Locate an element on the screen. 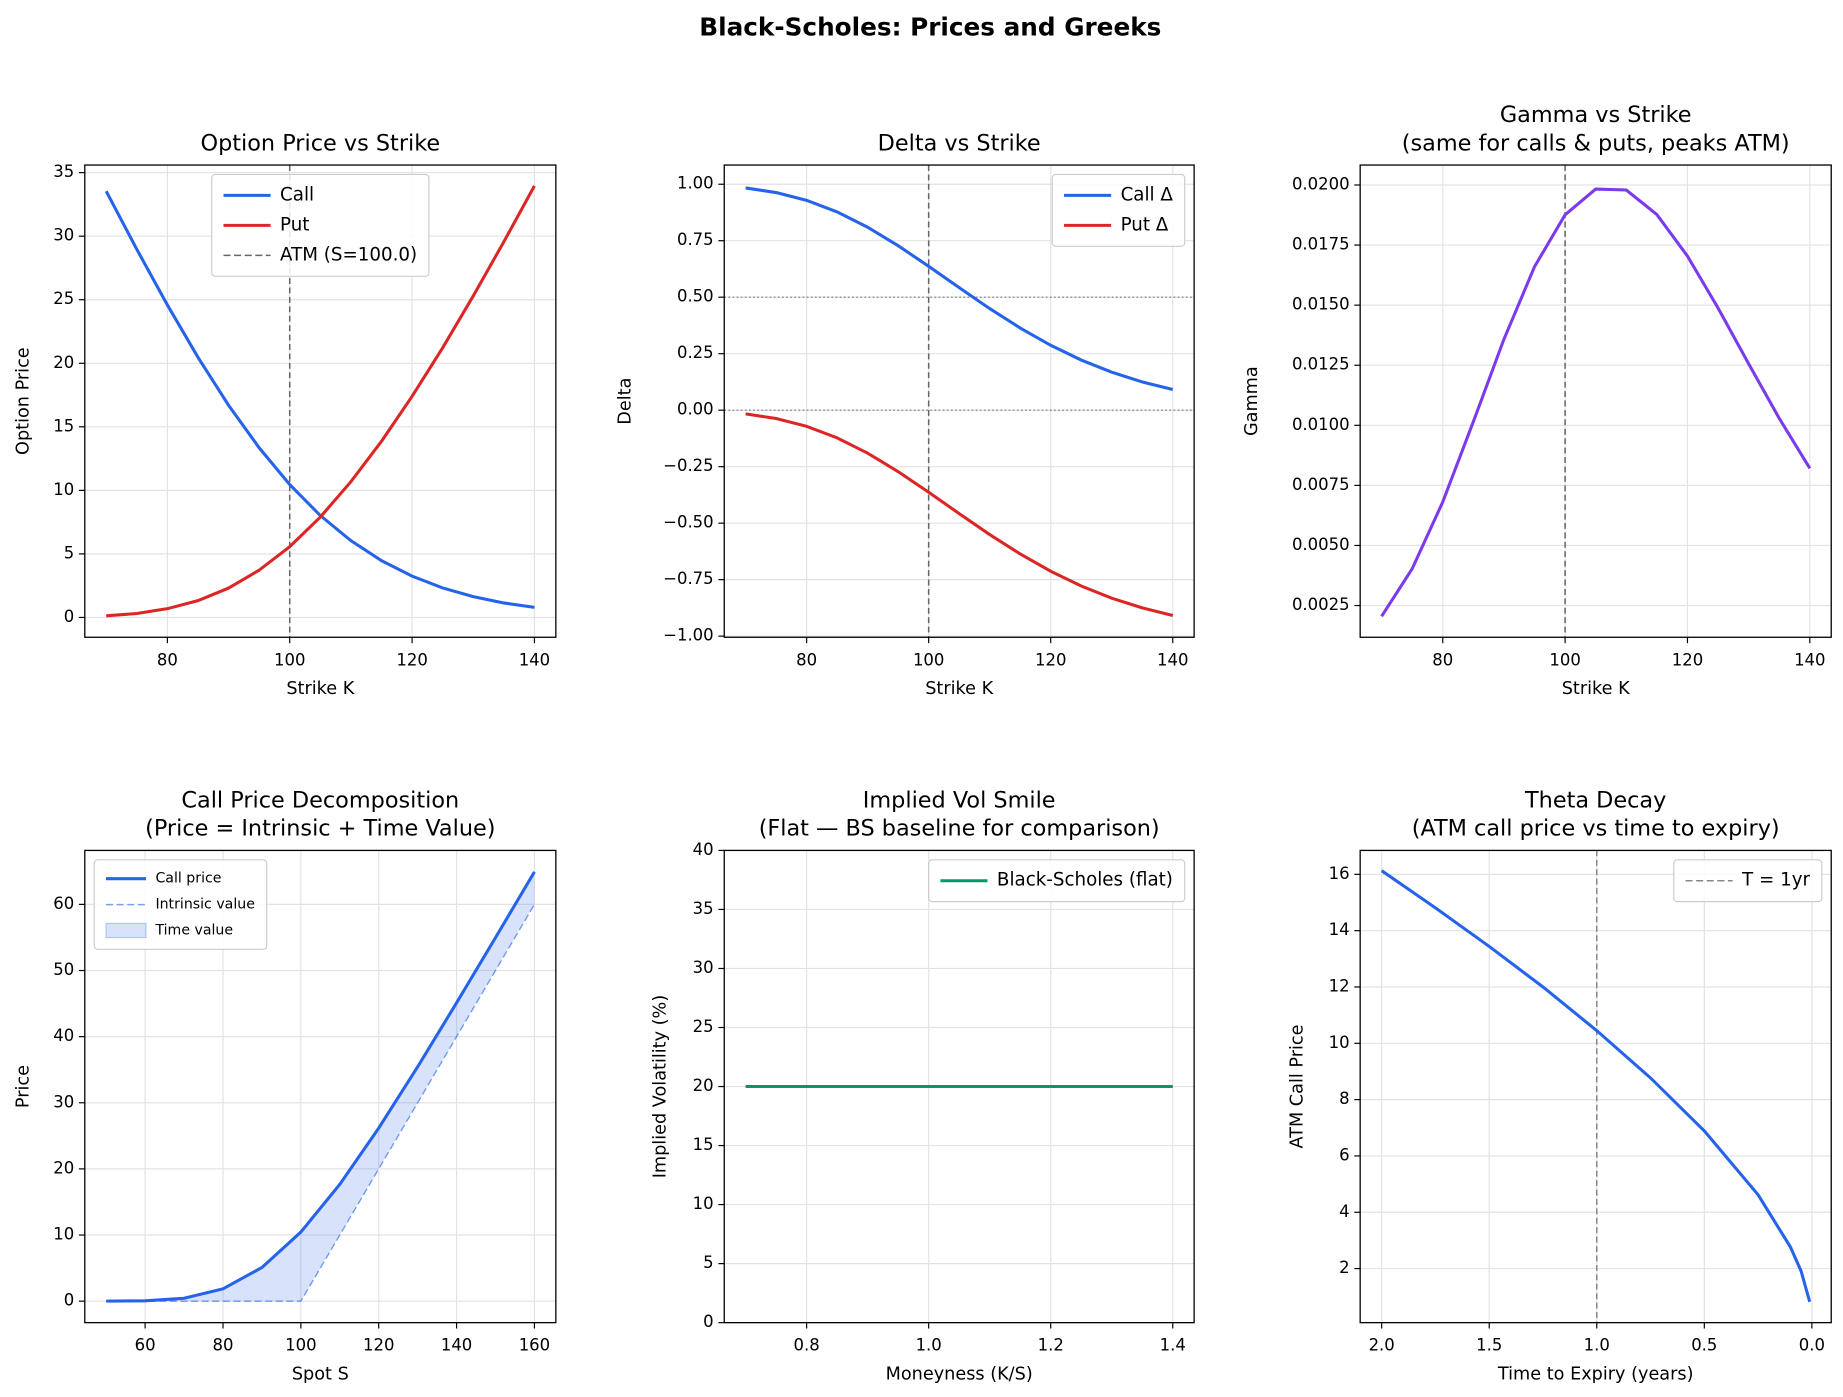  y-tick-label: 2 is located at coordinates (1344, 1267).